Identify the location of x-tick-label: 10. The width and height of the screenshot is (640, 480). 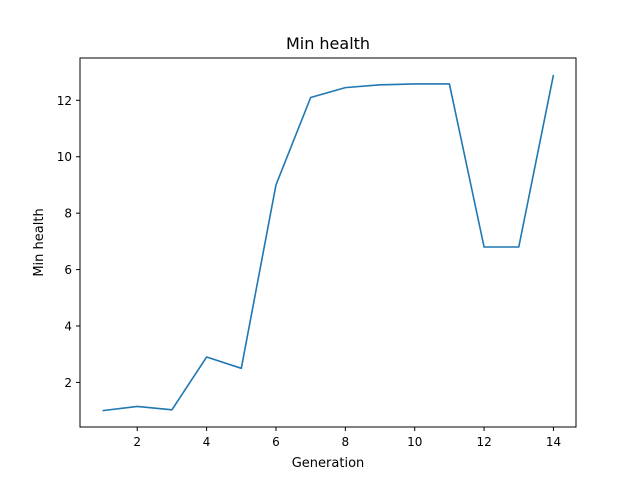
(414, 442).